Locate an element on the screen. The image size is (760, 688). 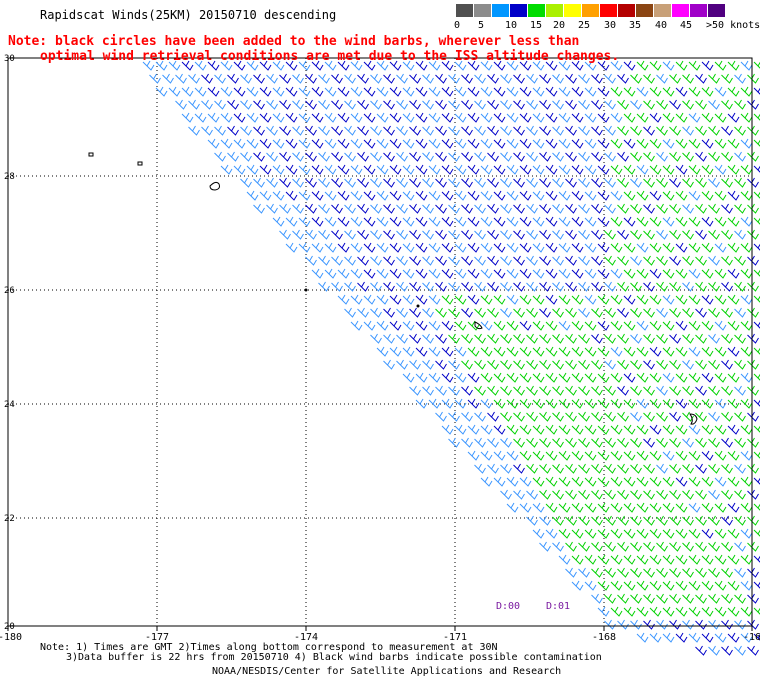
scale-label: 25 is located at coordinates (584, 25).